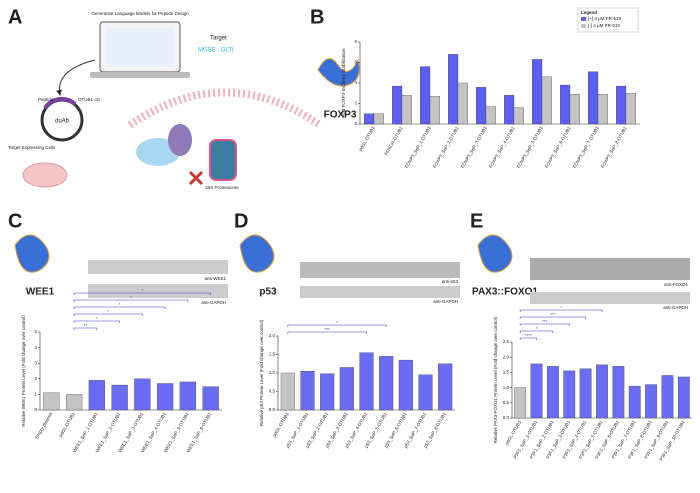 The height and width of the screenshot is (493, 700). I want to click on y-tick-label: 4, so click(355, 82).